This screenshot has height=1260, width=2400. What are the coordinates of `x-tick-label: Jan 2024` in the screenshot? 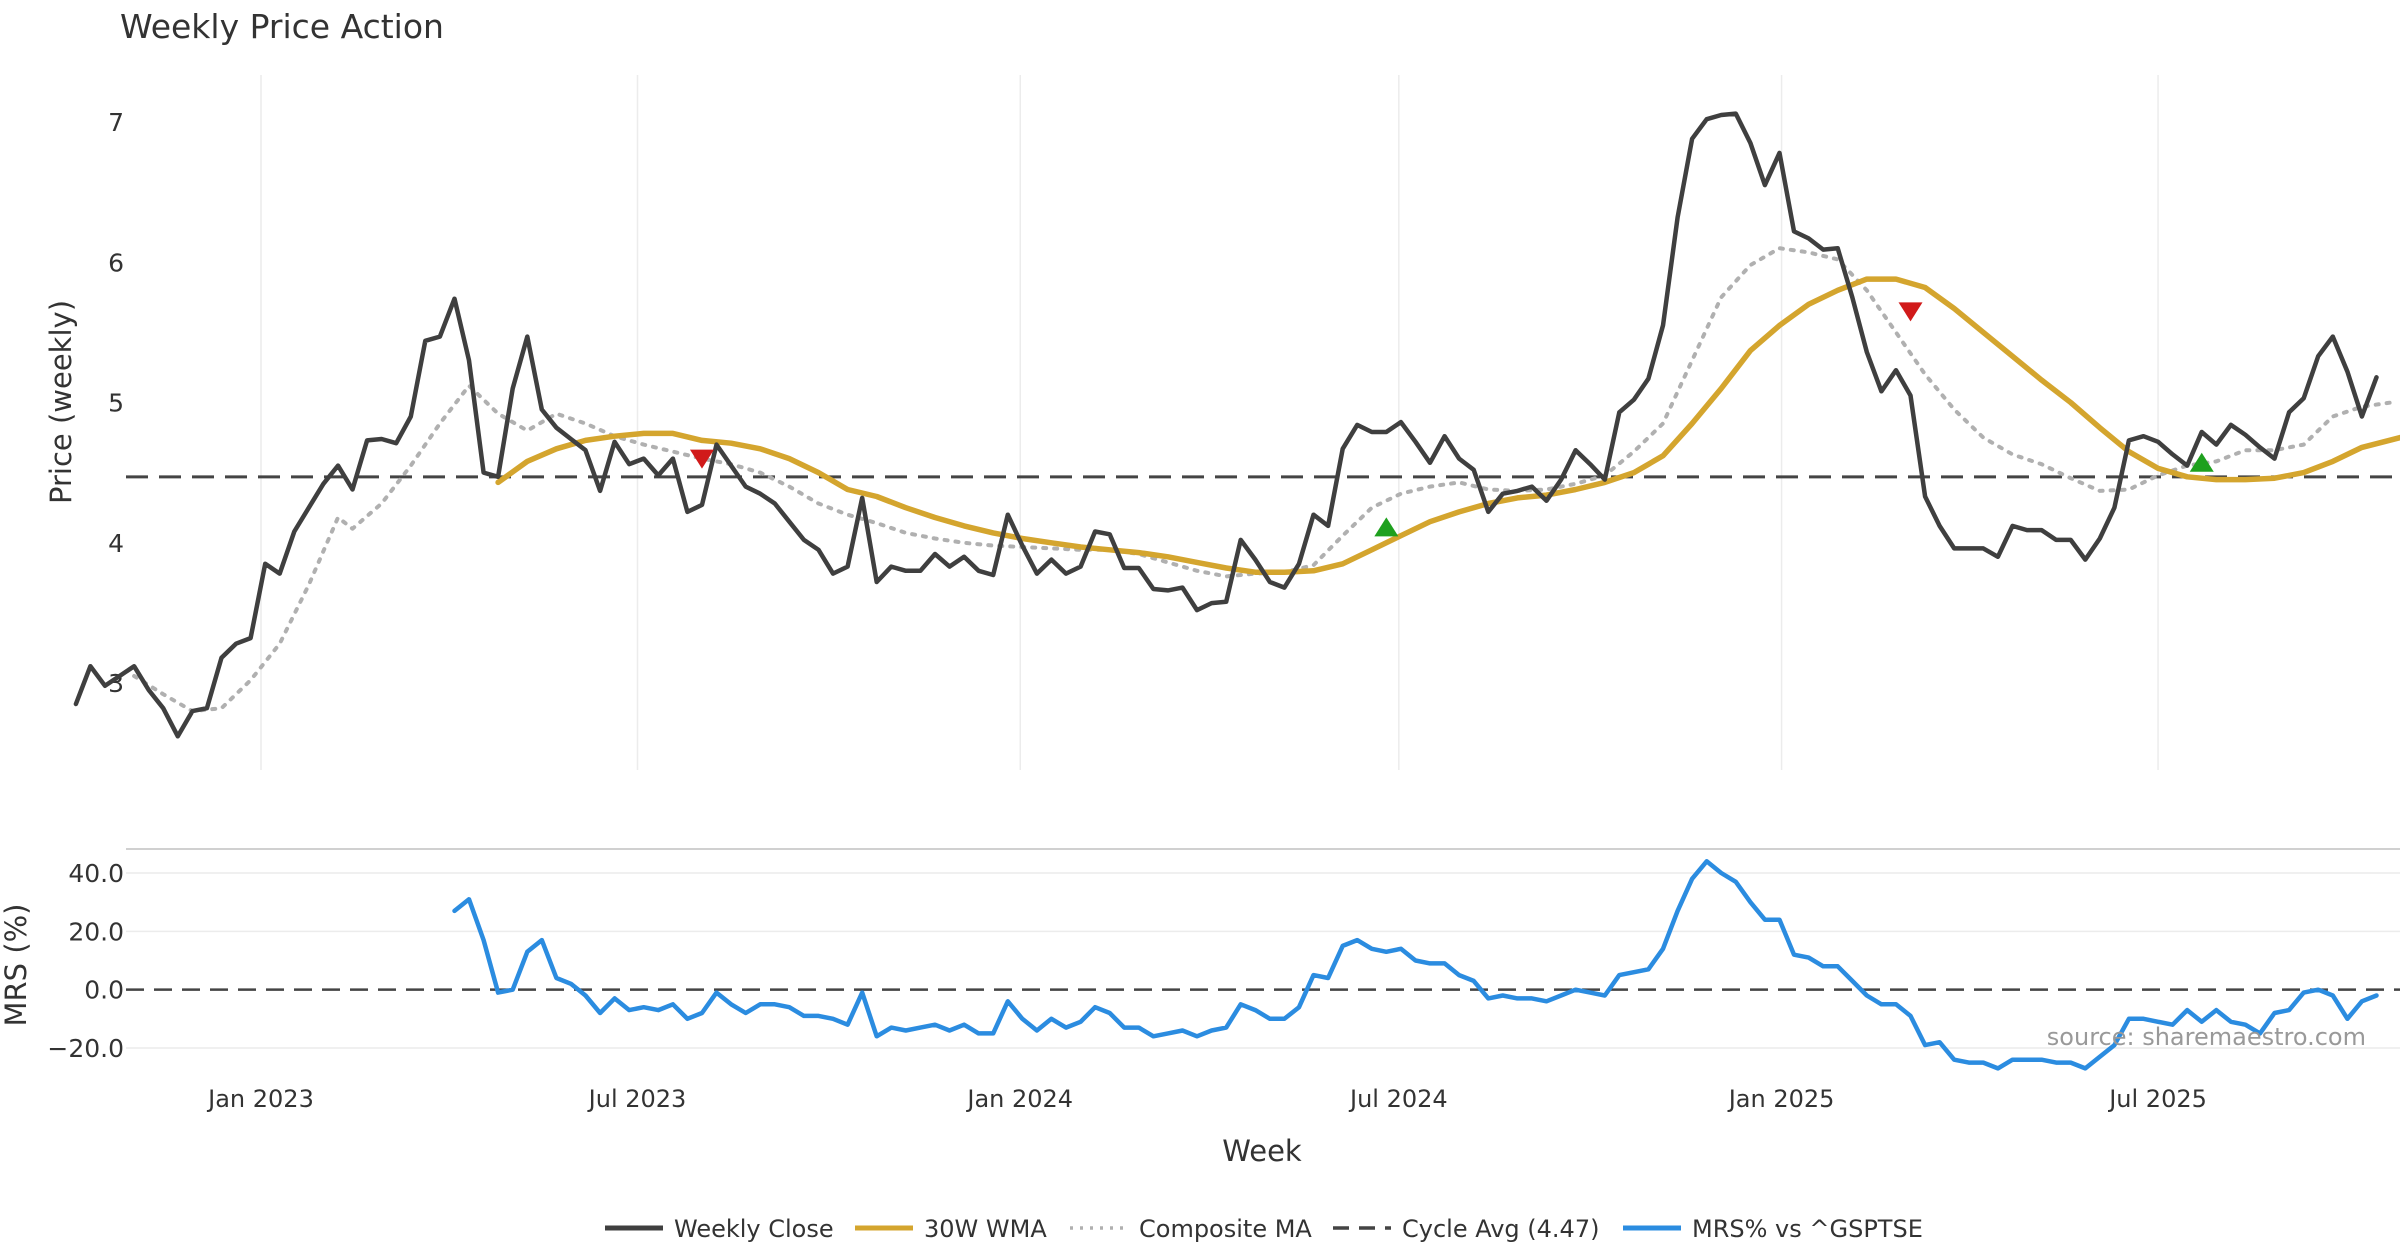 It's located at (1019, 1099).